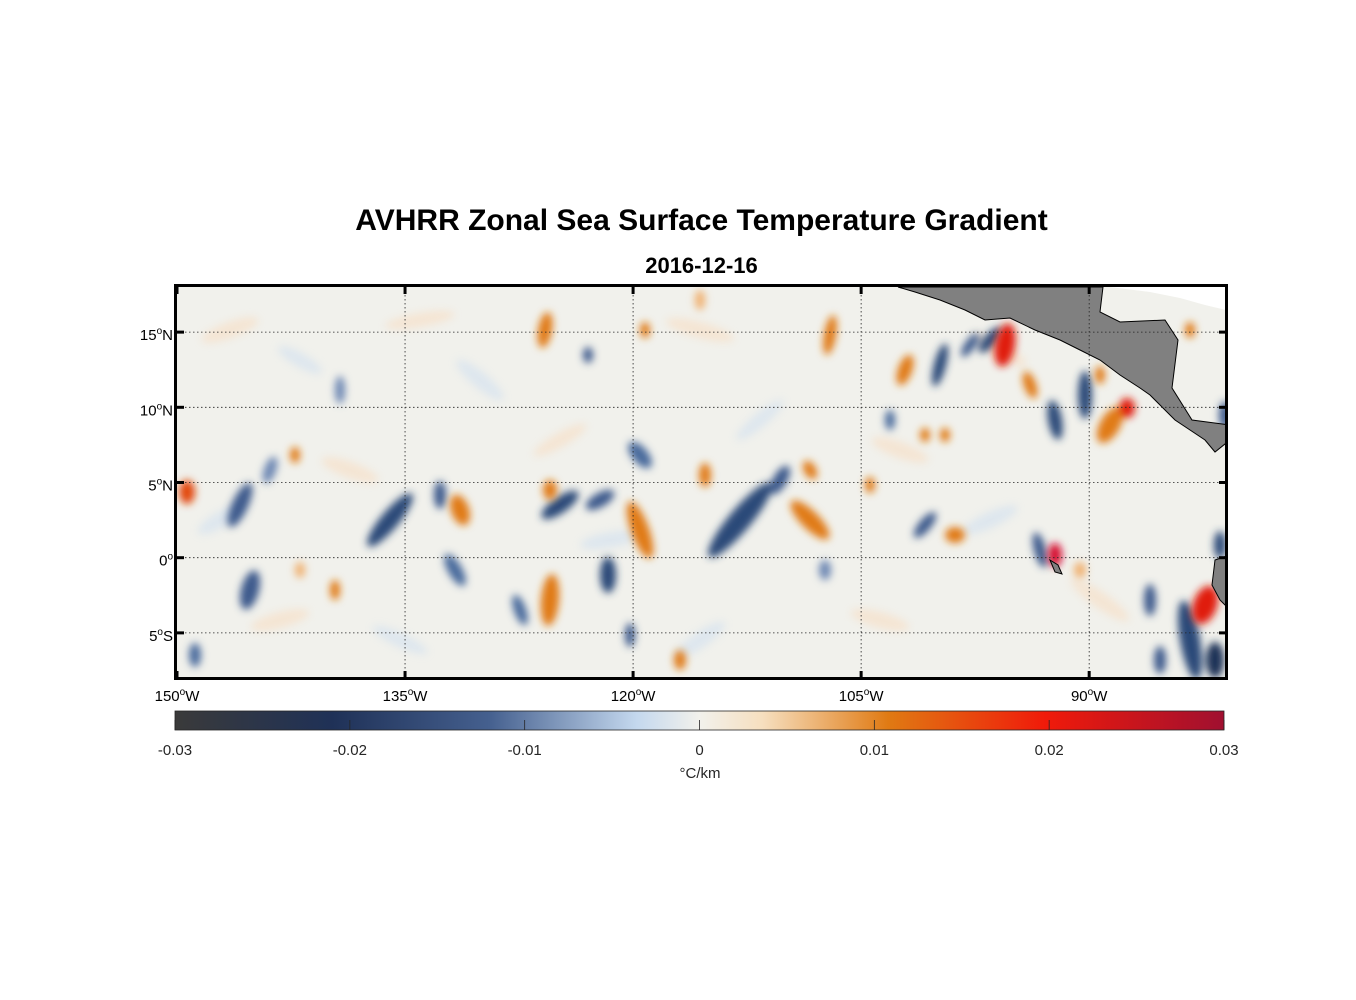 This screenshot has width=1356, height=1000. What do you see at coordinates (178, 696) in the screenshot?
I see `lon-tick-label: 150oW` at bounding box center [178, 696].